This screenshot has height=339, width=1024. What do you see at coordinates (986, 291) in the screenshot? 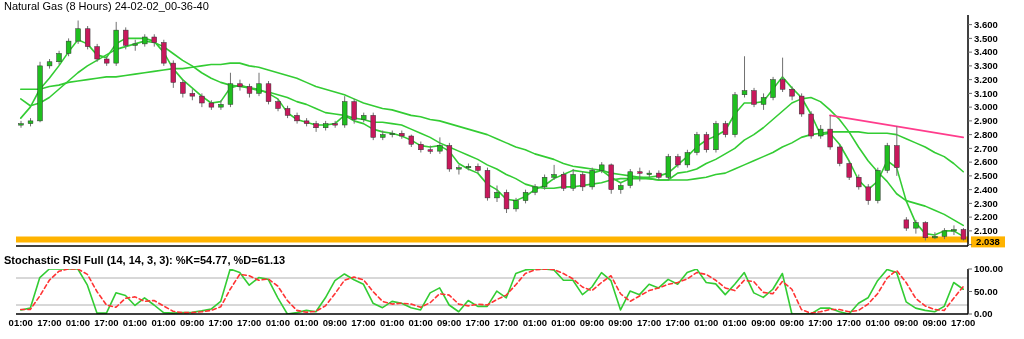
I see `y-tick-label: 50.00` at bounding box center [986, 291].